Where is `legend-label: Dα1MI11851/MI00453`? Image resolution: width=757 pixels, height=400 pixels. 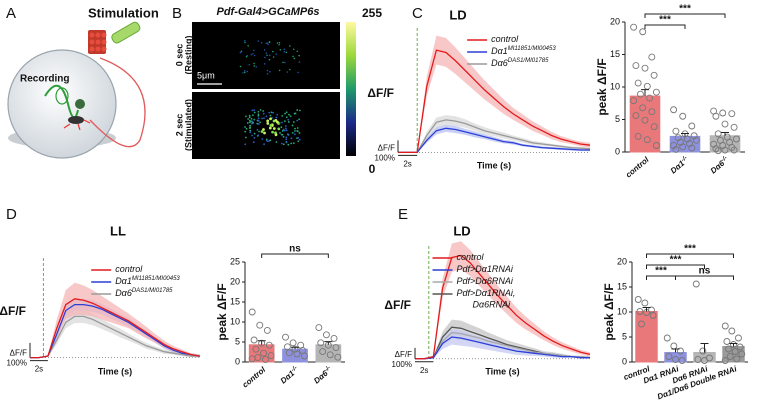
legend-label: Dα1MI11851/MI00453 is located at coordinates (147, 281).